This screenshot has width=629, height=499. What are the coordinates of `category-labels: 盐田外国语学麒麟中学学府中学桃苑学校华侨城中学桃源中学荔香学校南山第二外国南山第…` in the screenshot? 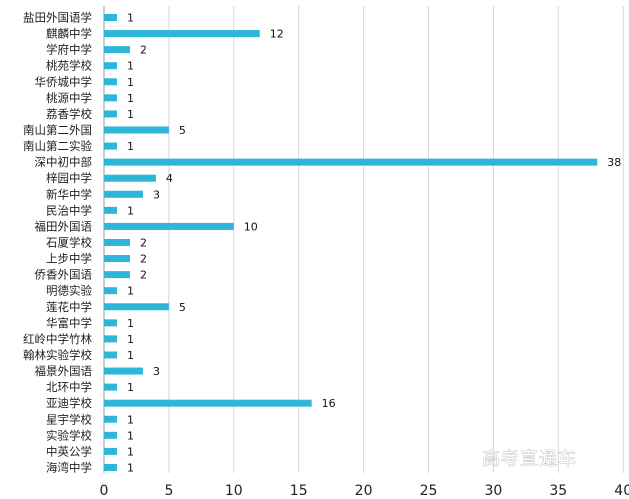 It's located at (57, 243).